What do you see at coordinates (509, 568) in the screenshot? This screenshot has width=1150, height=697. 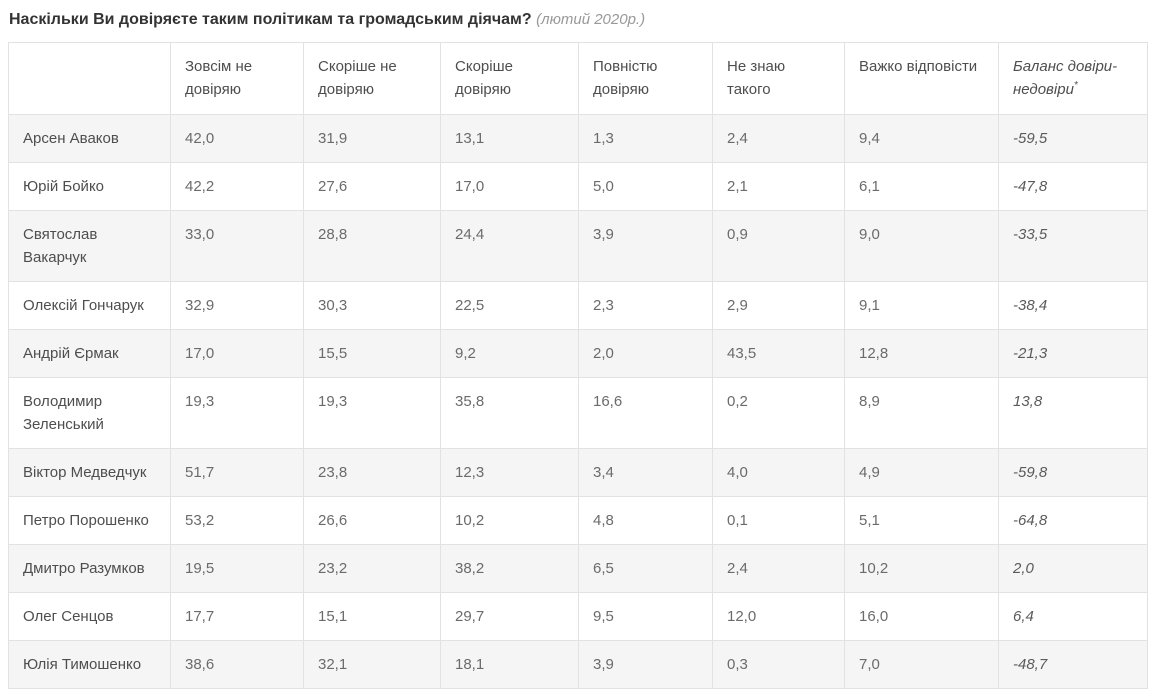 I see `cell-value: 38,2` at bounding box center [509, 568].